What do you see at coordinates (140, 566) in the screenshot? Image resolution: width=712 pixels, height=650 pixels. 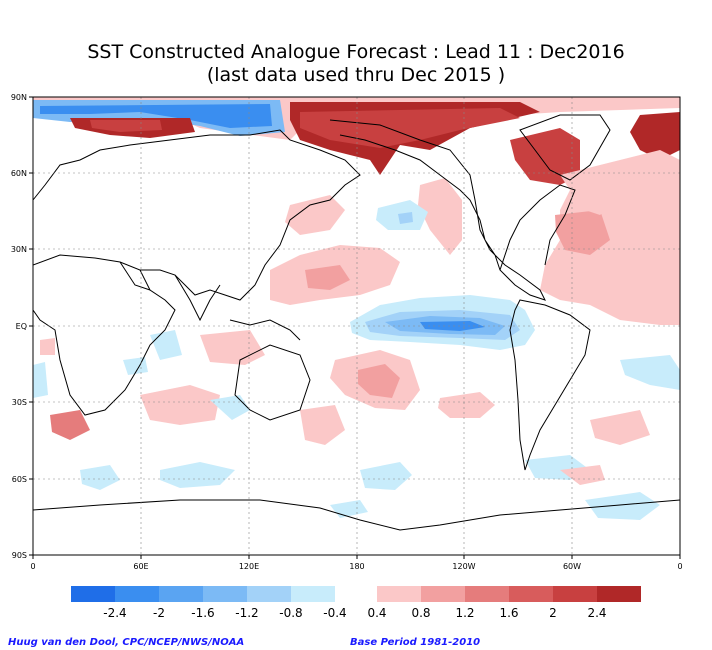 I see `lon-label: 60E` at bounding box center [140, 566].